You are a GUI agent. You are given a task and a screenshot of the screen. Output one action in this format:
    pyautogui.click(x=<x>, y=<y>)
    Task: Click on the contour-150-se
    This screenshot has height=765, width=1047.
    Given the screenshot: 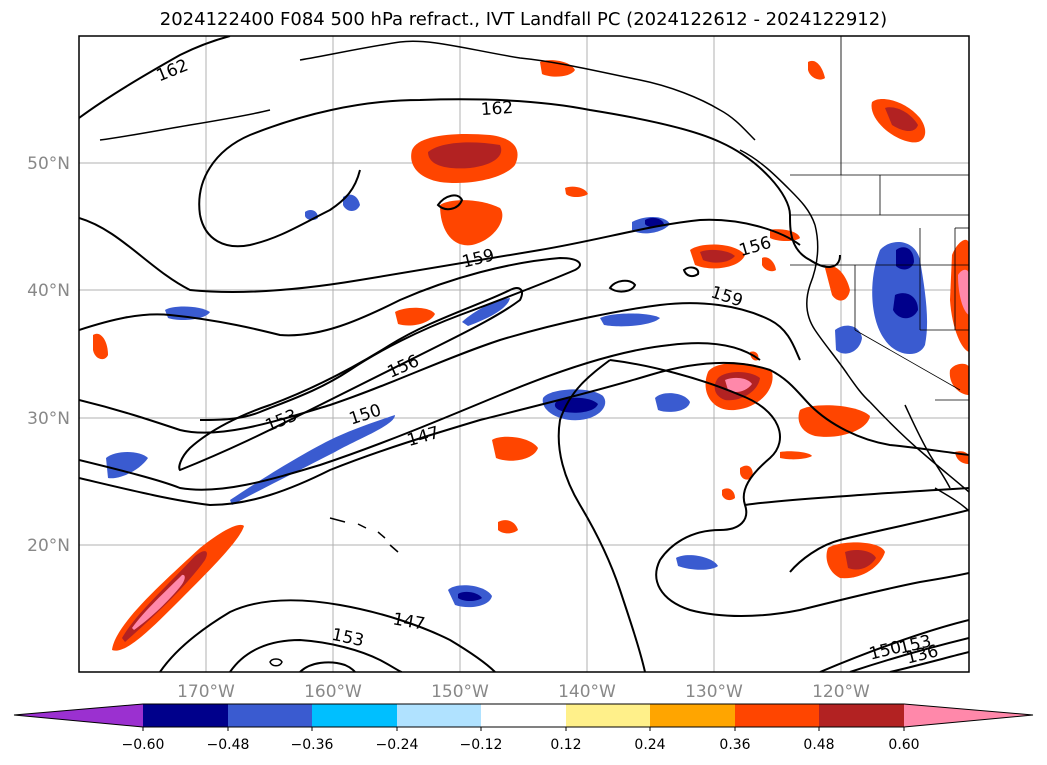 What is the action you would take?
    pyautogui.click(x=909, y=654)
    